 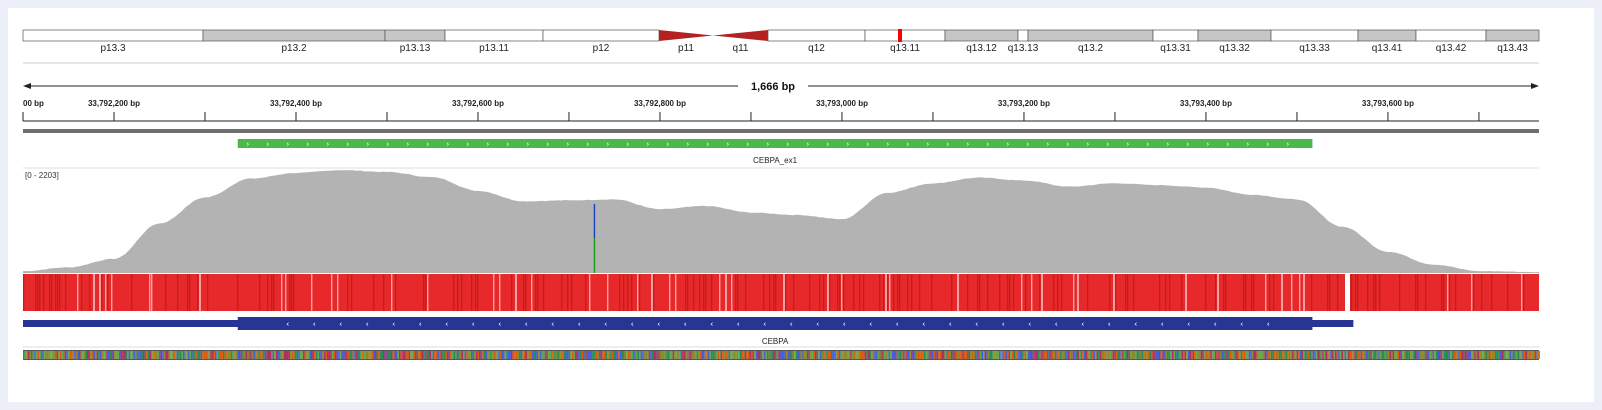 I want to click on band-label: q13.12, so click(x=981, y=48).